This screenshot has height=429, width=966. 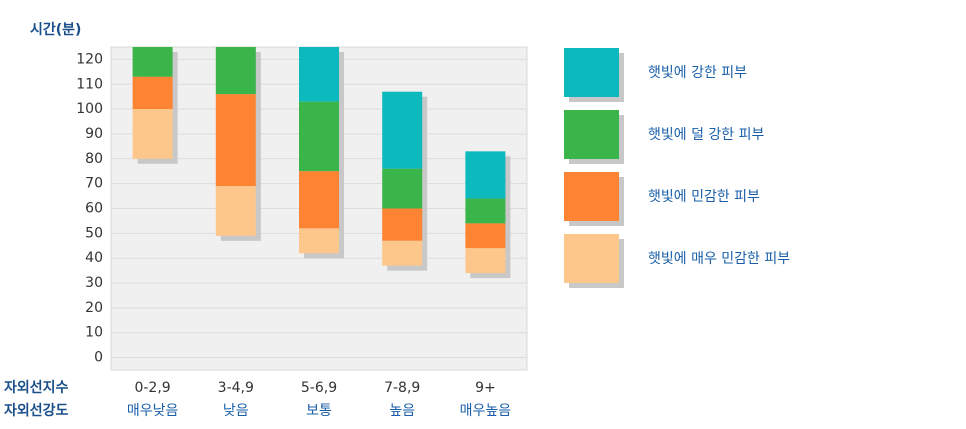 I want to click on x-tick-label: 3-4,9, so click(x=236, y=388).